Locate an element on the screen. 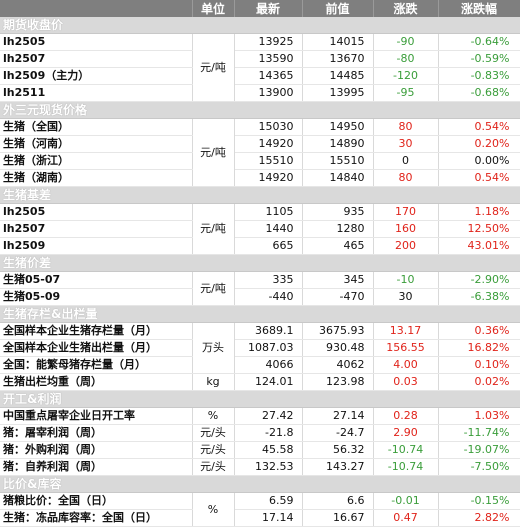 This screenshot has height=527, width=520. row-change: -95 is located at coordinates (406, 93).